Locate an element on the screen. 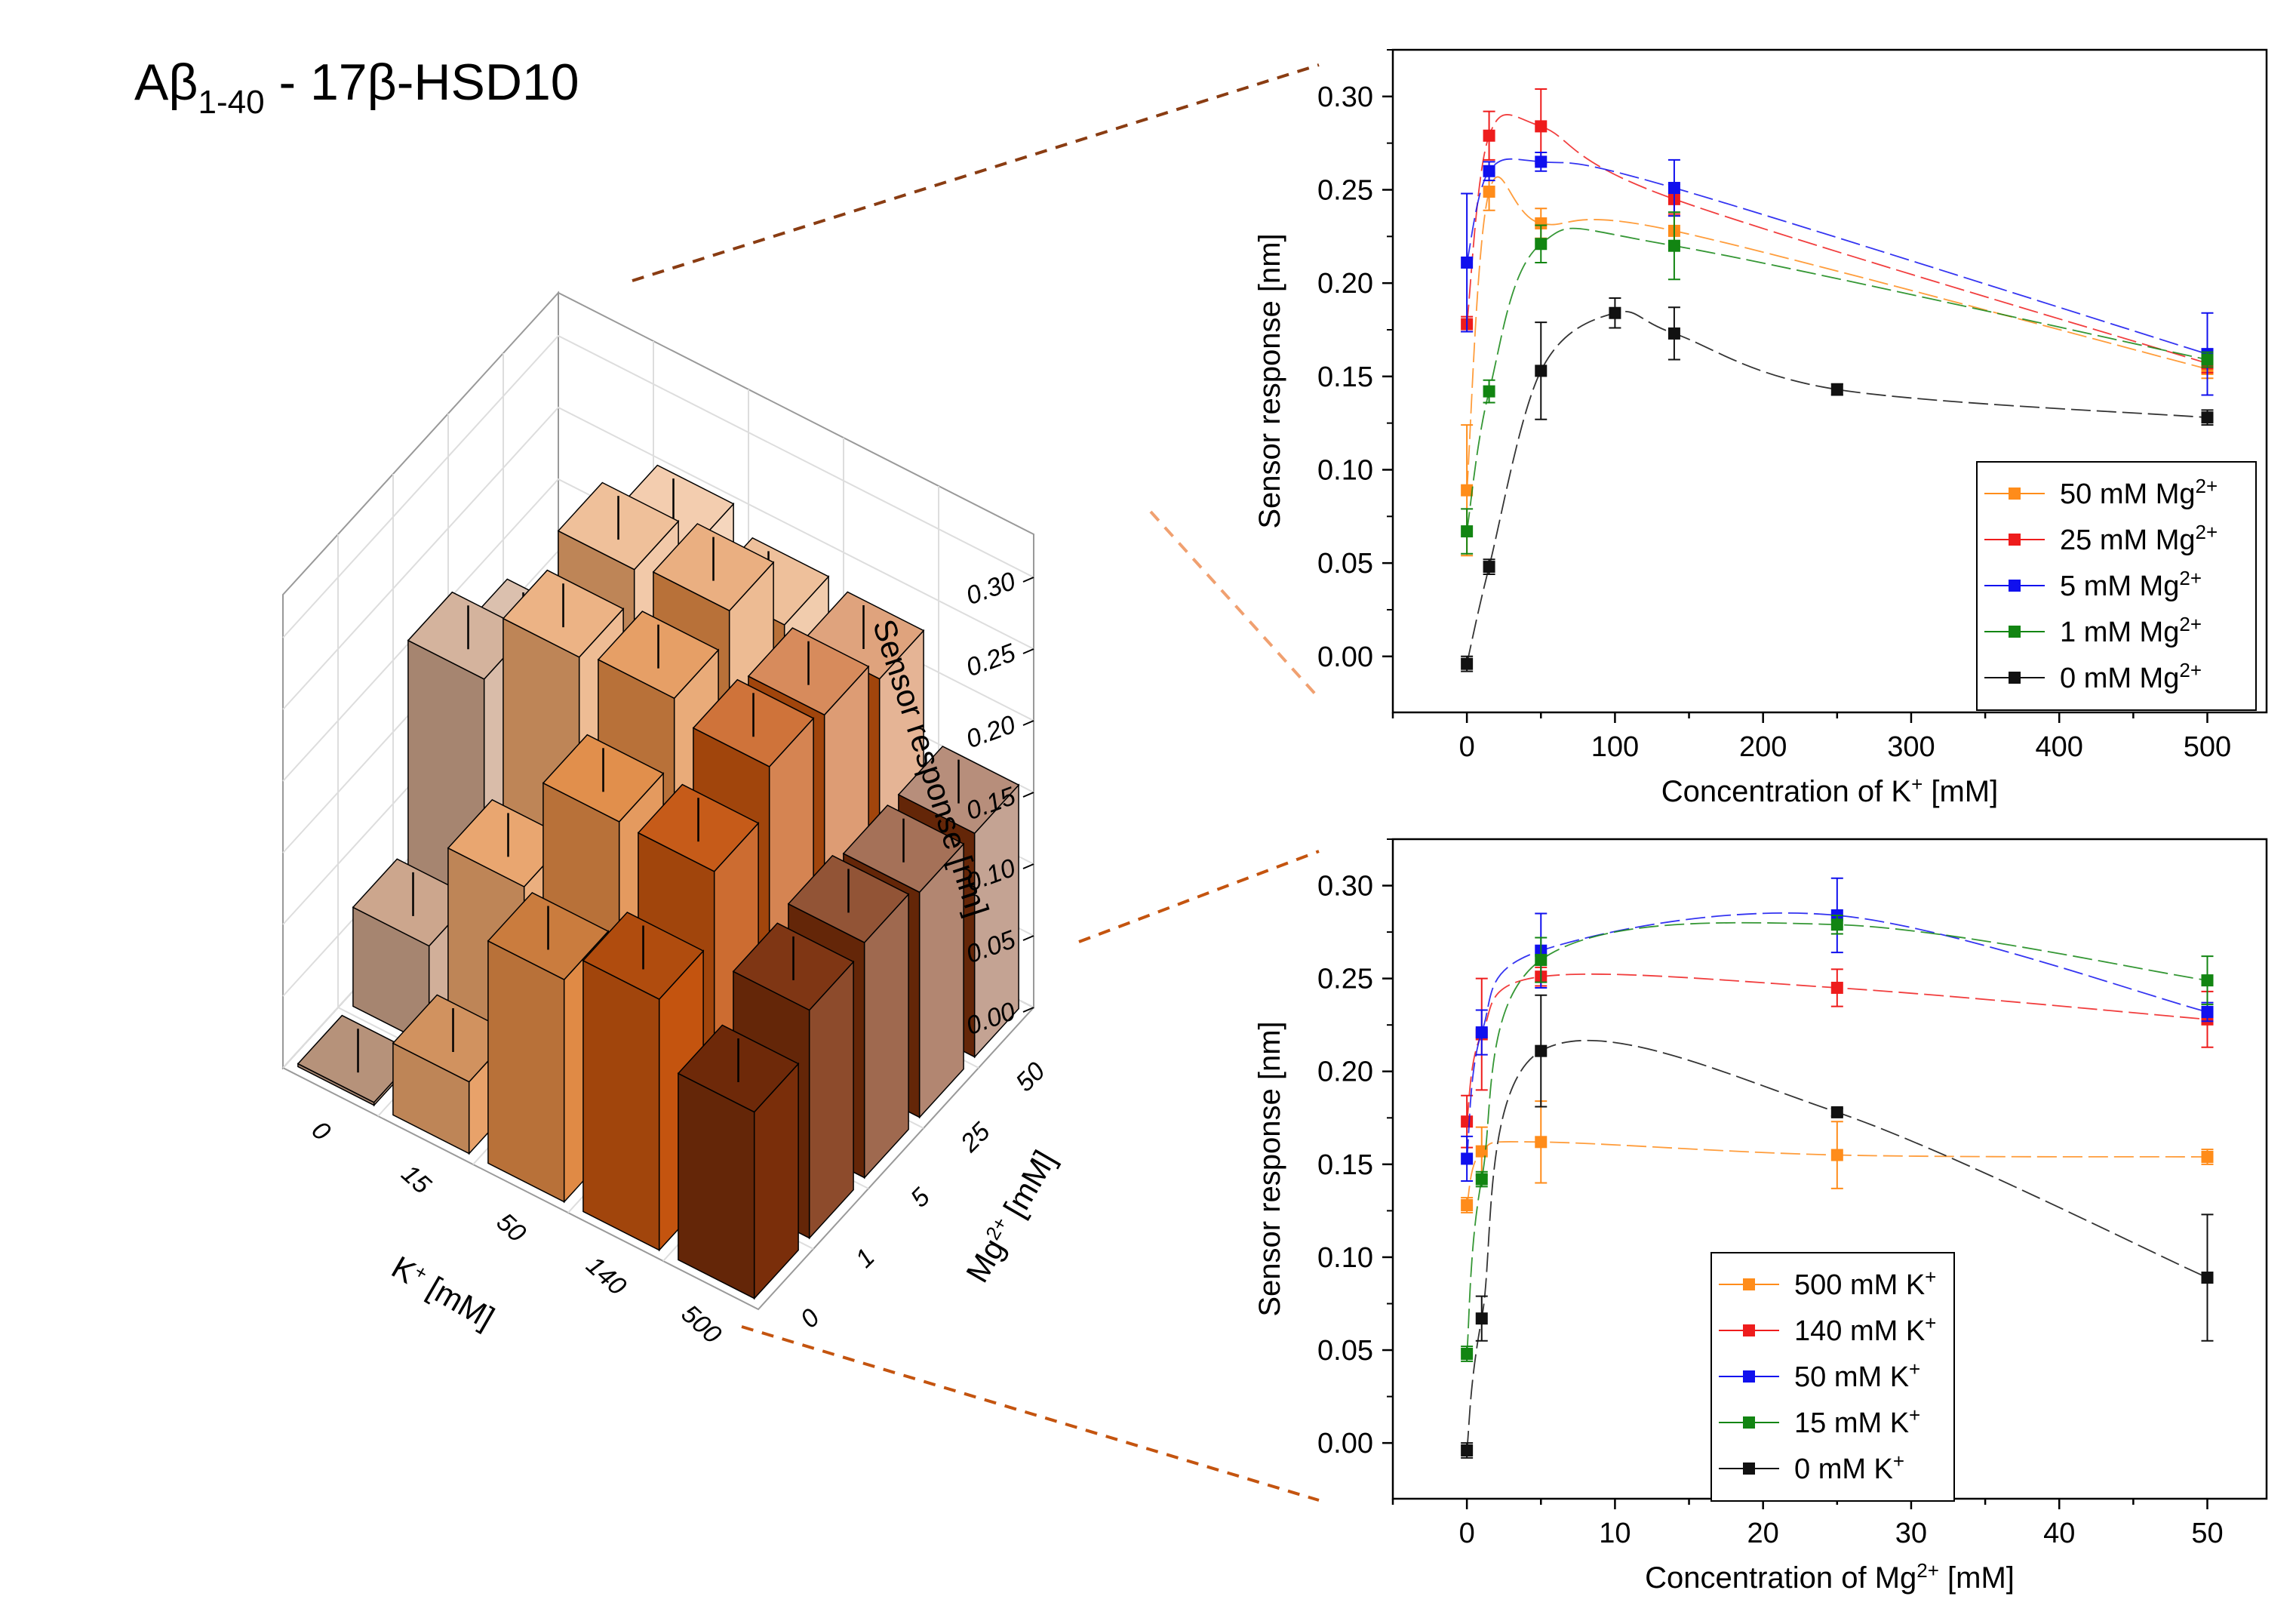 This screenshot has height=1624, width=2296. y-tick-label: 0.05 is located at coordinates (1345, 564).